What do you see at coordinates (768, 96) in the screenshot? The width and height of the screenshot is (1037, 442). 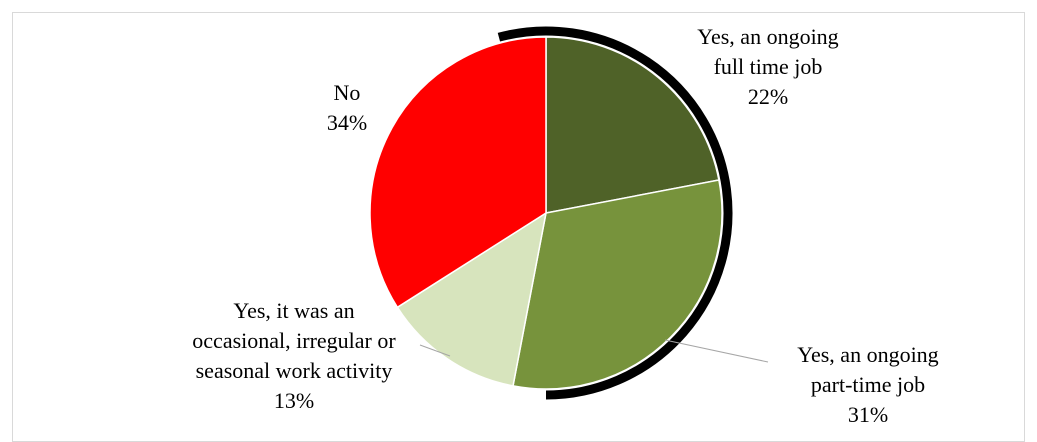 I see `pie-value-label-0: 22%` at bounding box center [768, 96].